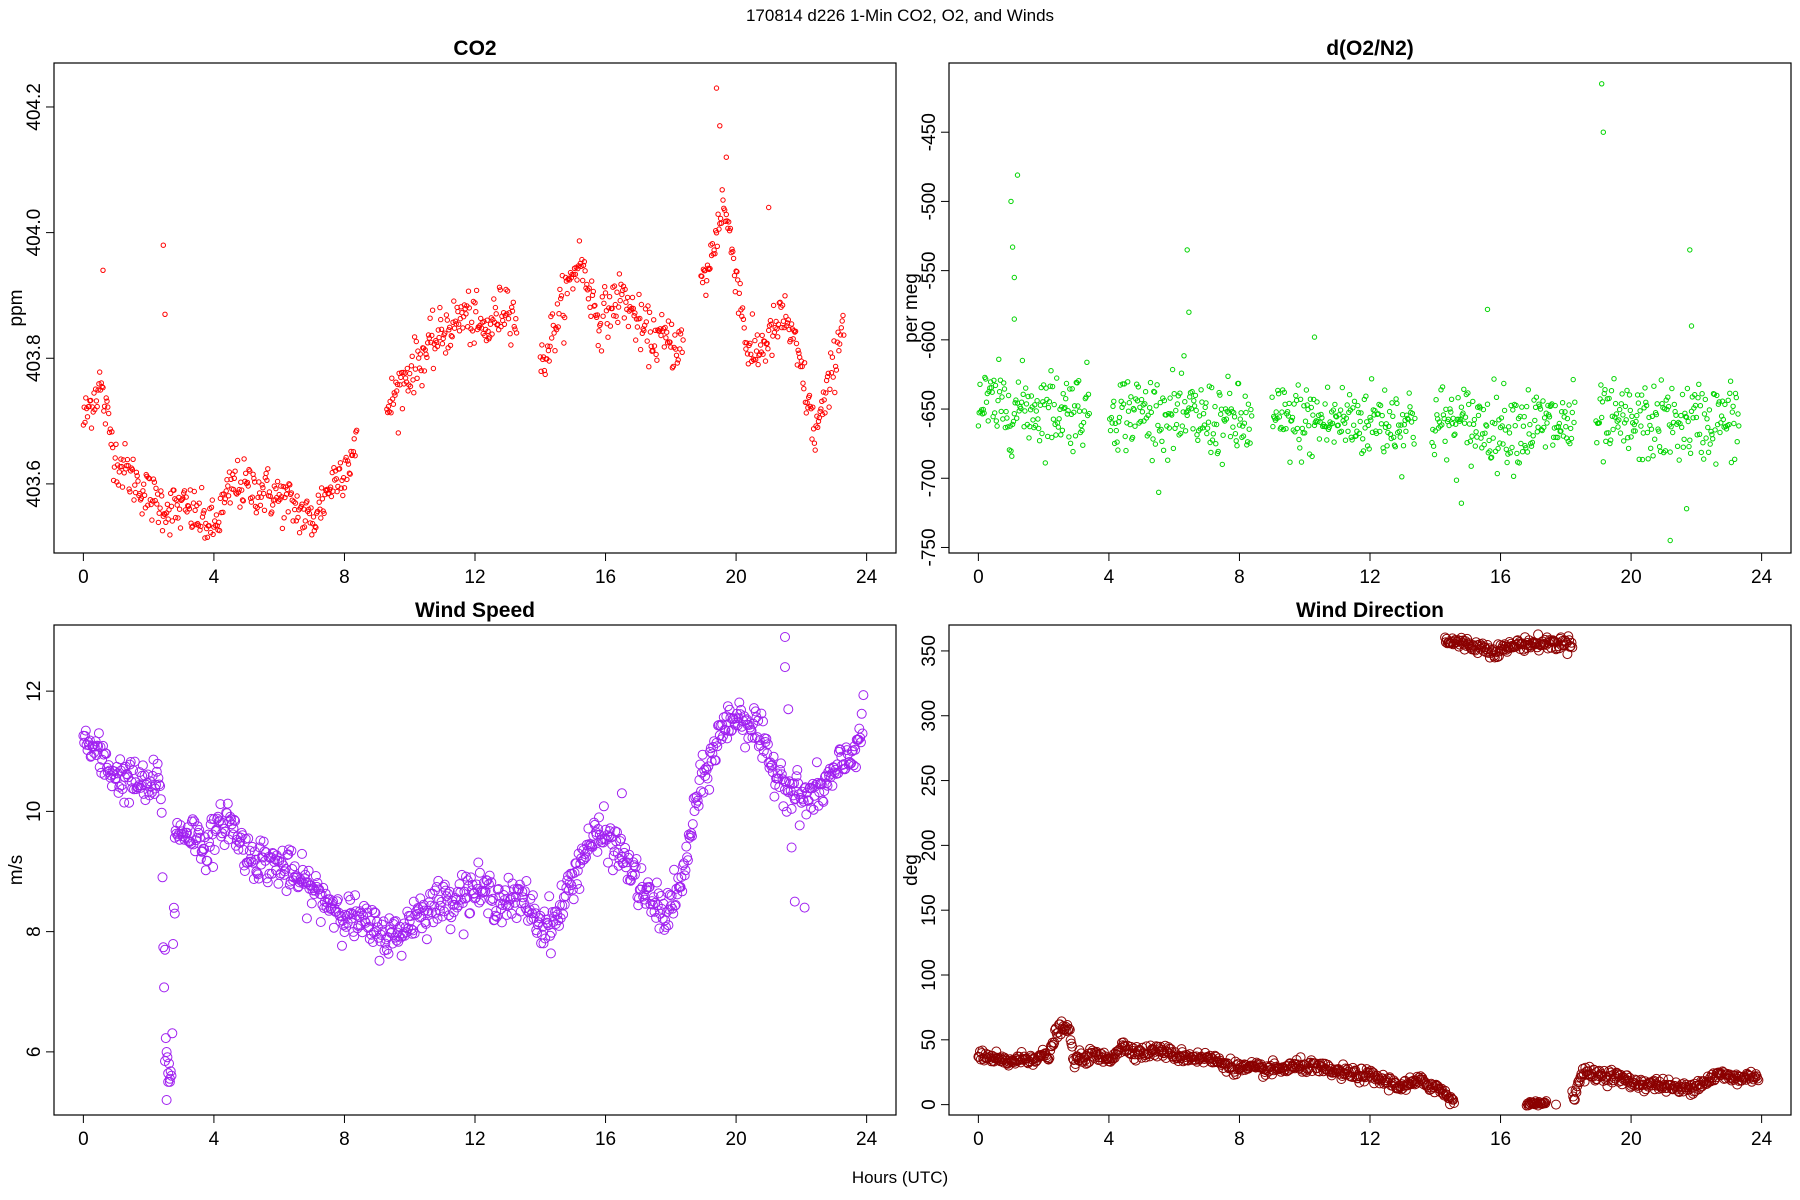  What do you see at coordinates (34, 931) in the screenshot?
I see `y-tick-label: 8` at bounding box center [34, 931].